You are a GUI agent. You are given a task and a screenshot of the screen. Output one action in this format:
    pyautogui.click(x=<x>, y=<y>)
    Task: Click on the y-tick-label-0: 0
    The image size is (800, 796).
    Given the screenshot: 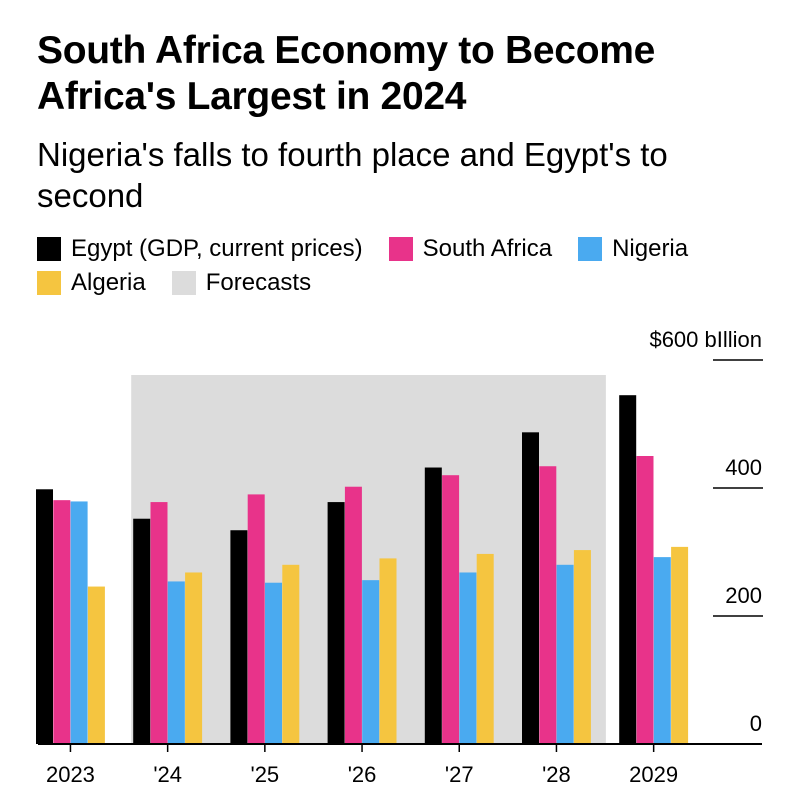 What is the action you would take?
    pyautogui.click(x=756, y=723)
    